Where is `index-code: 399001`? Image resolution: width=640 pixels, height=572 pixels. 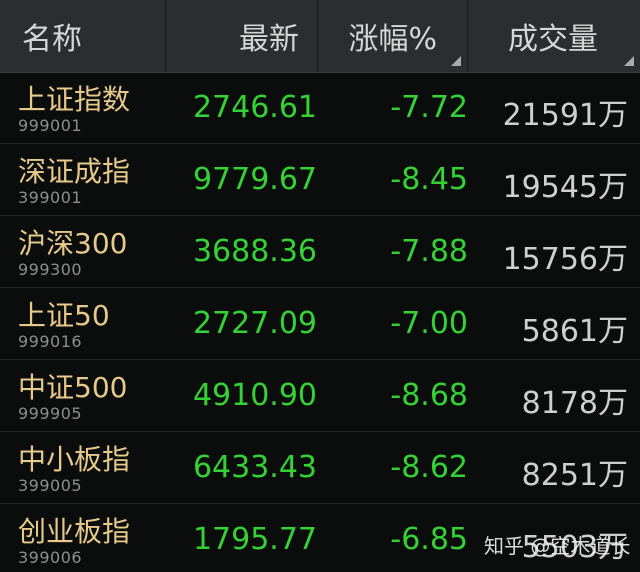
index-code: 399001 is located at coordinates (50, 197).